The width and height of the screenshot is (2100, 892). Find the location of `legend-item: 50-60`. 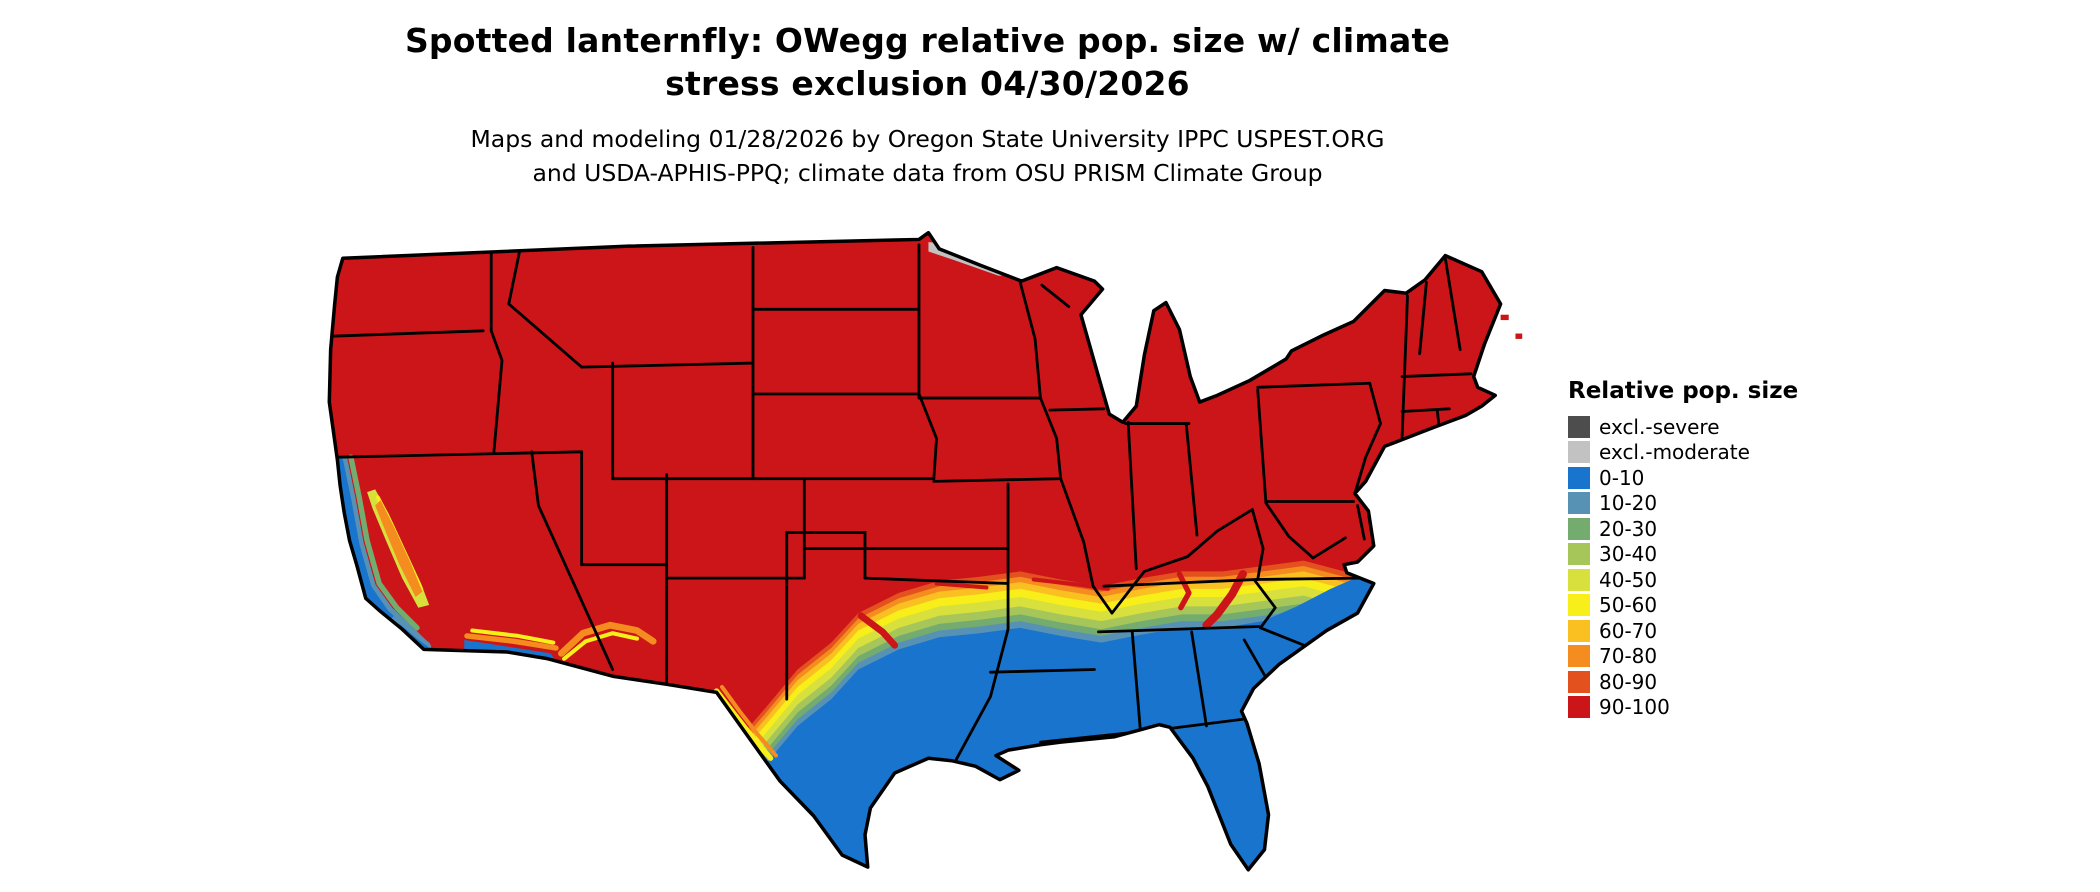

legend-item: 50-60 is located at coordinates (1718, 606).